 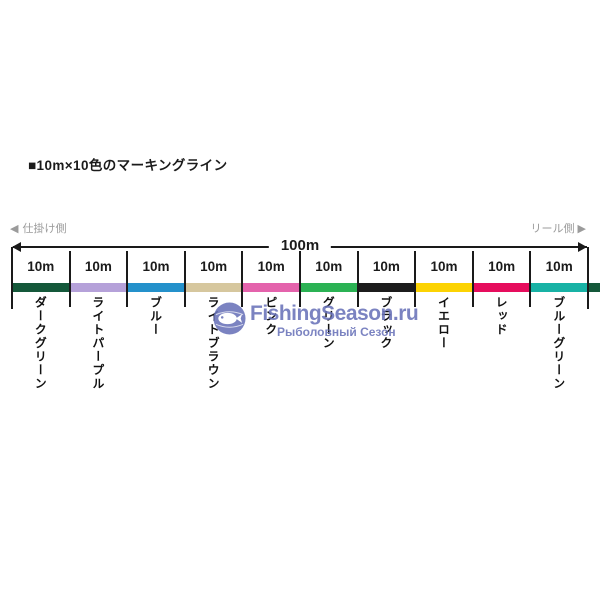 I want to click on segment-blue: 10m ブルー, so click(x=156, y=340).